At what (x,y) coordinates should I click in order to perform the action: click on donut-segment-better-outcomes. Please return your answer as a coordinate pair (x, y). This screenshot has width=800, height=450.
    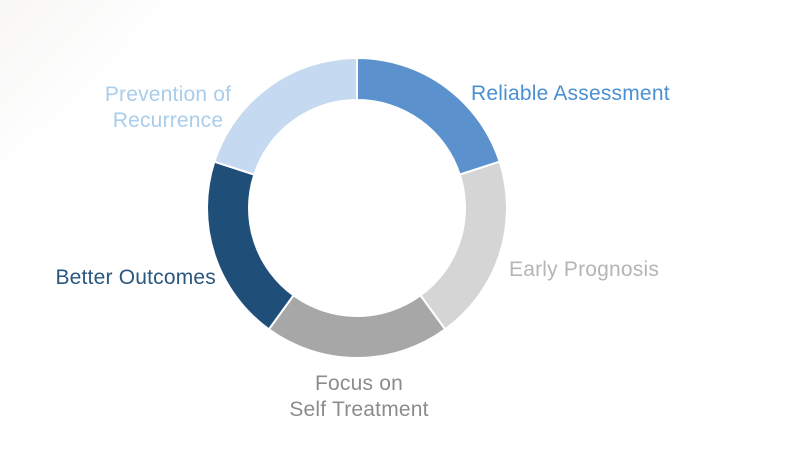
    Looking at the image, I should click on (250, 245).